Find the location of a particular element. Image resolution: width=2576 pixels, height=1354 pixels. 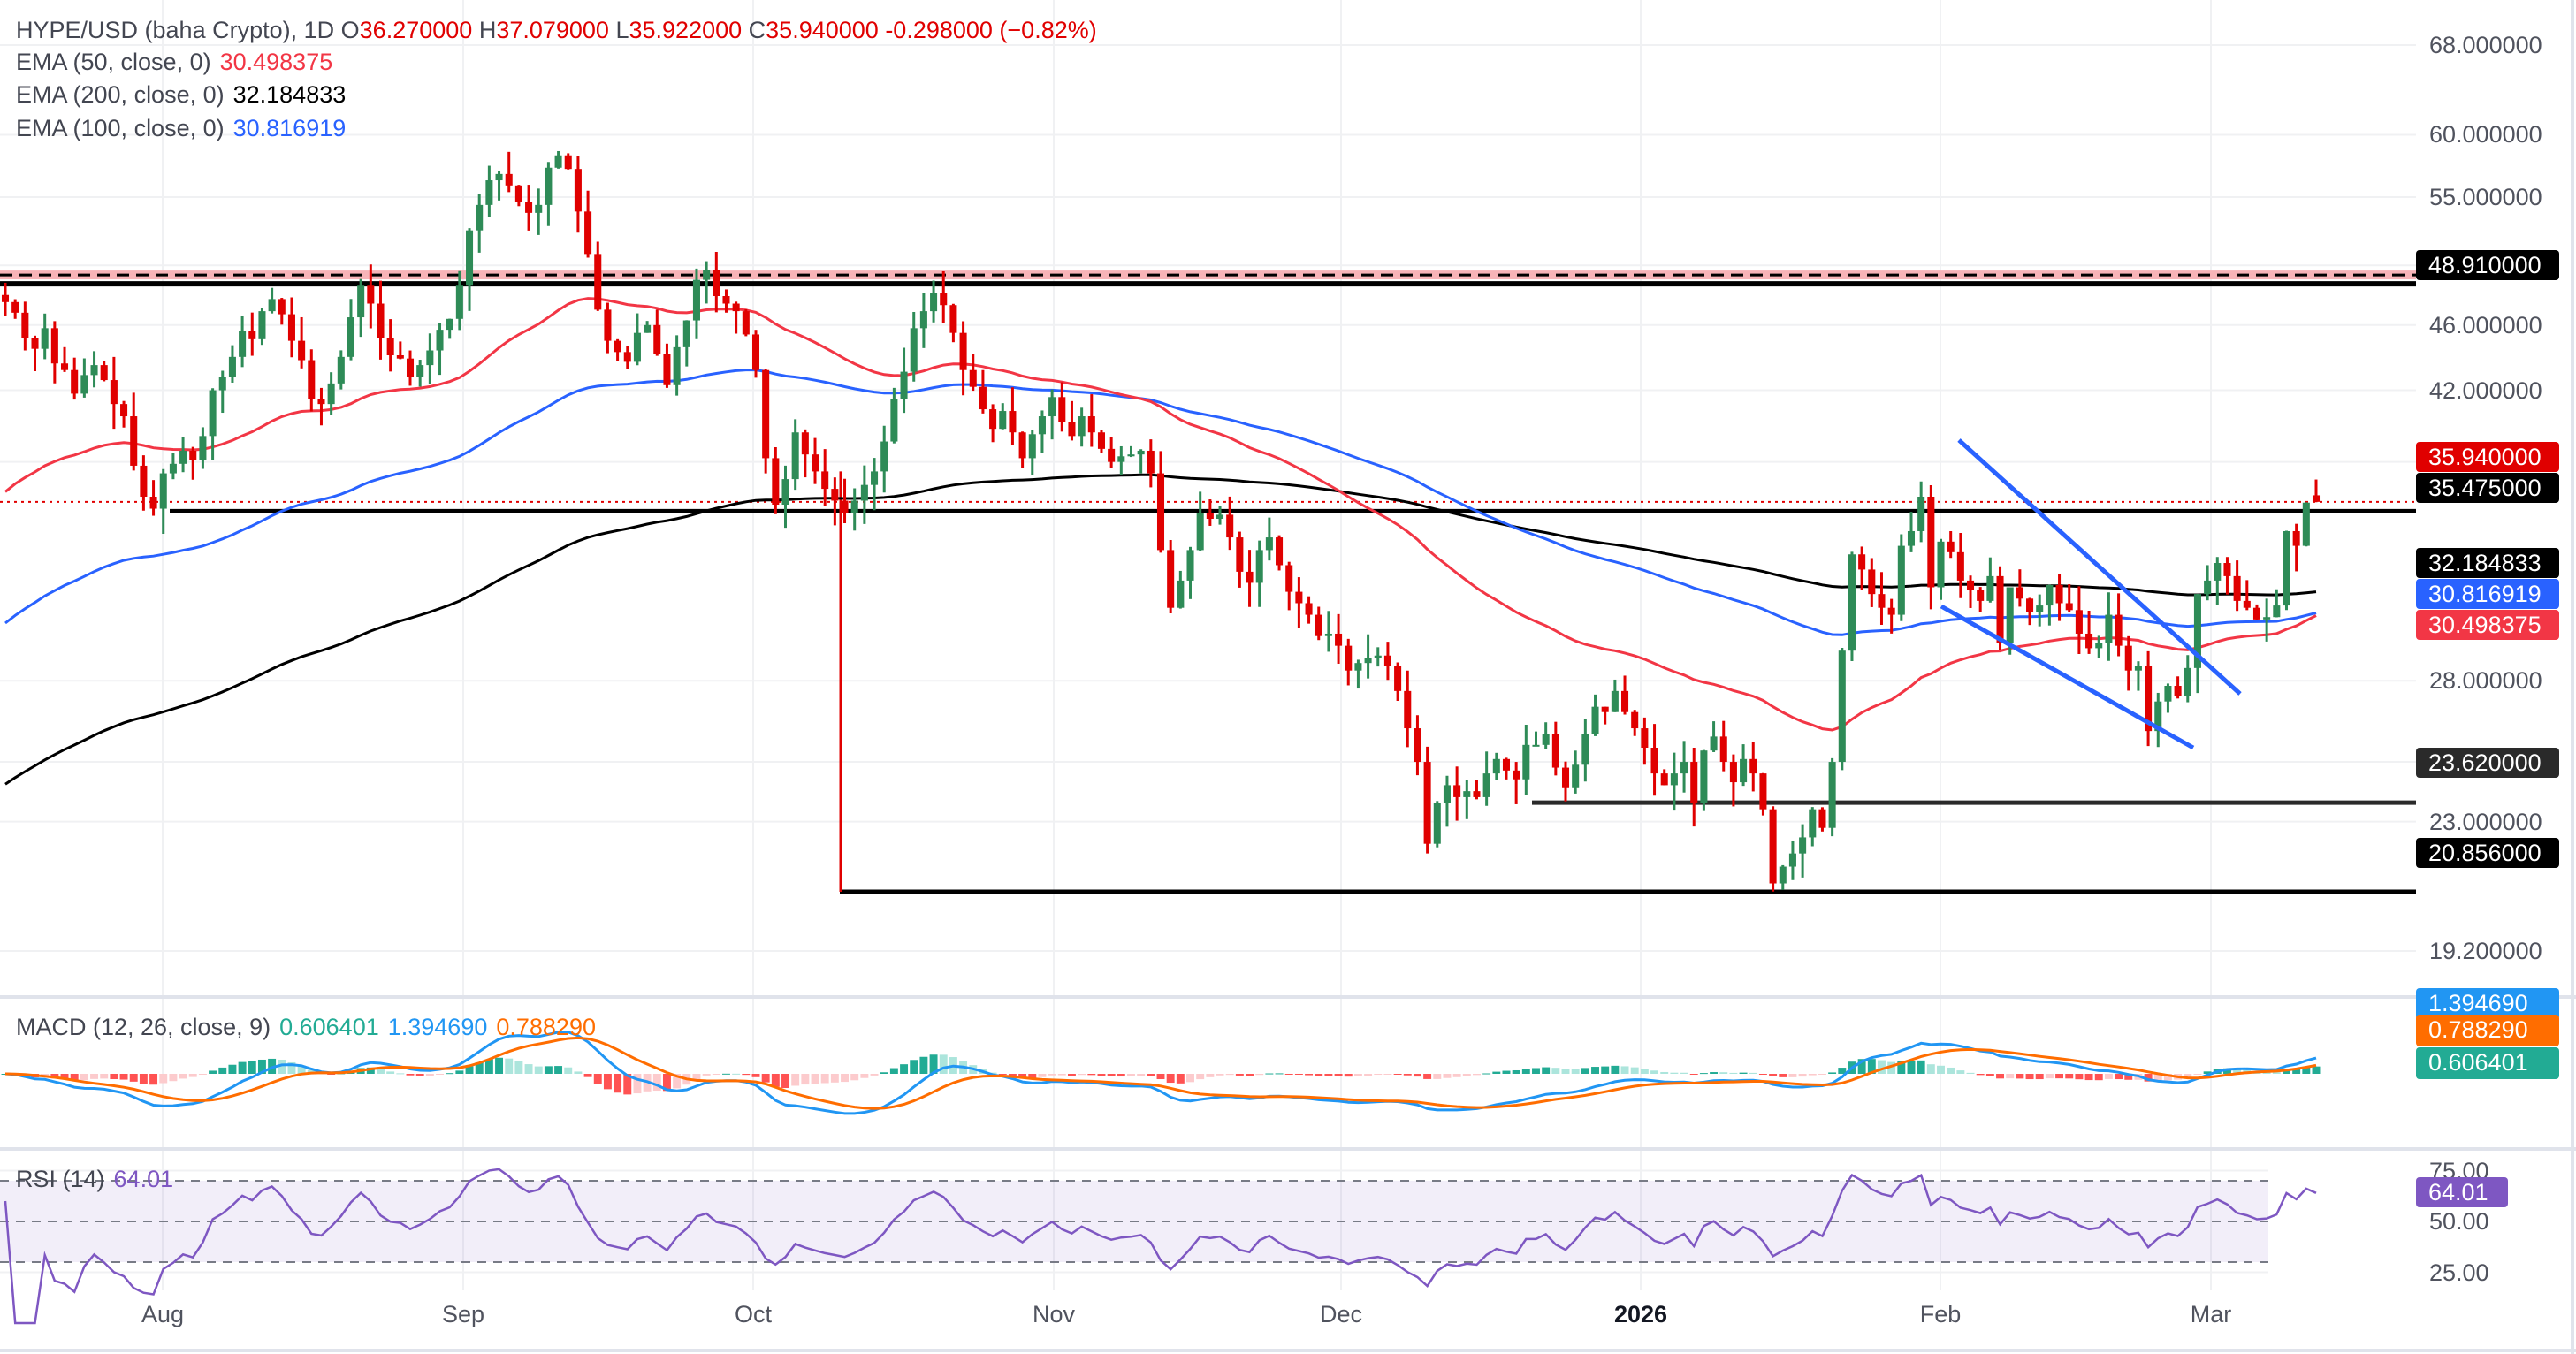

level-48-91-badge: 48.910000 is located at coordinates (2487, 265).